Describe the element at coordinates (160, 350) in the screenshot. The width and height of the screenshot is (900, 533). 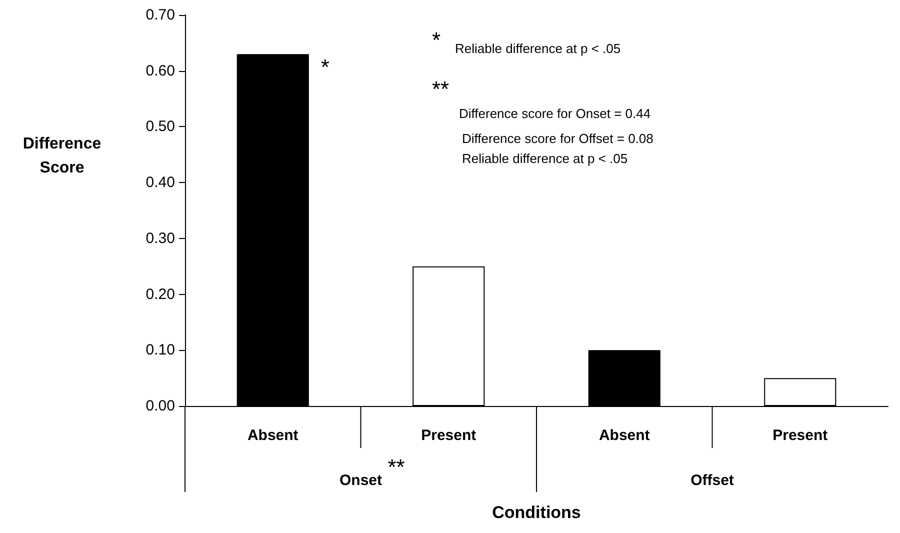
I see `y-tick-label: 0.10` at that location.